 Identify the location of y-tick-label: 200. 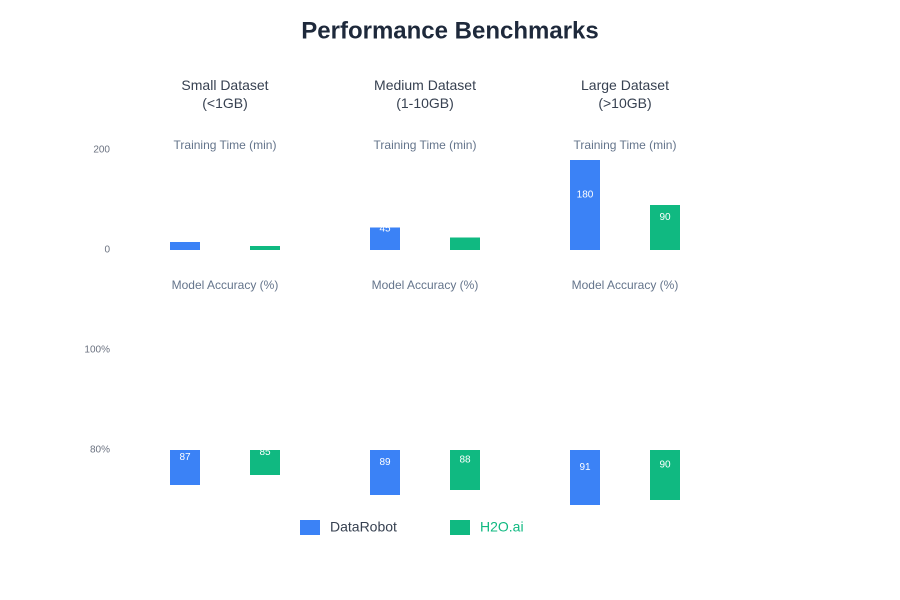
(101, 150).